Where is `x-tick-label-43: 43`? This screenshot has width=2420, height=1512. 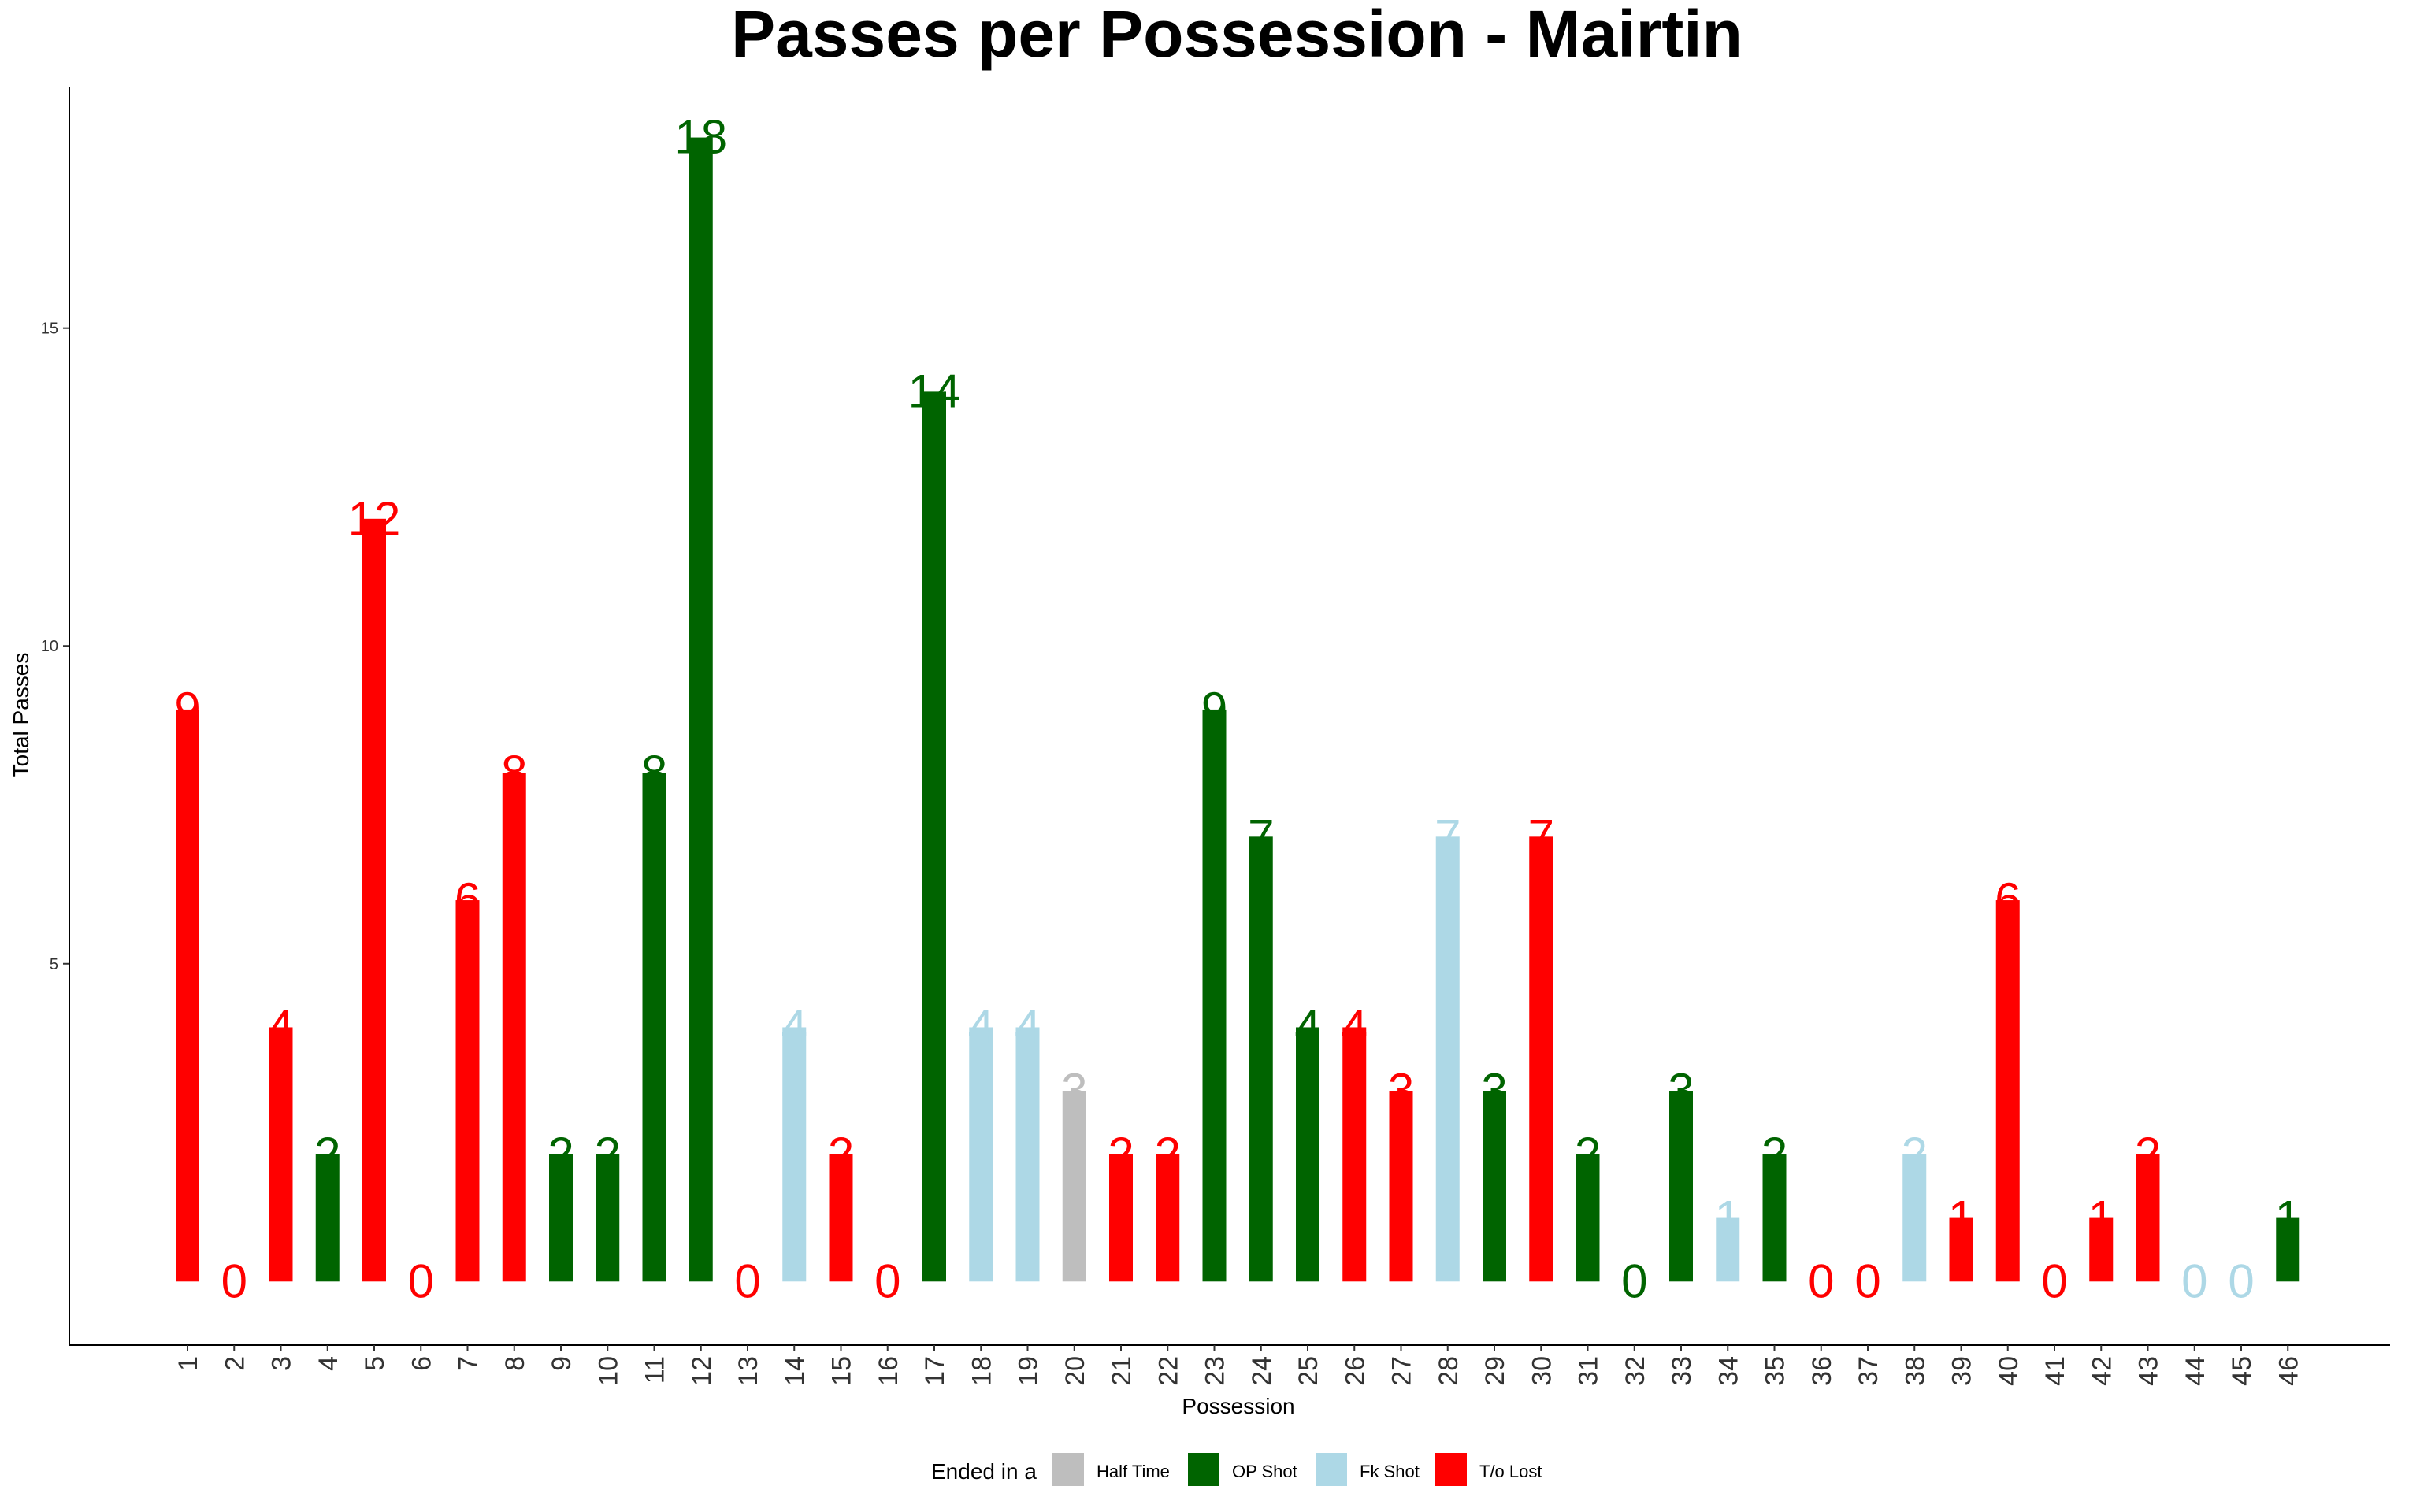 x-tick-label-43: 43 is located at coordinates (2149, 1371).